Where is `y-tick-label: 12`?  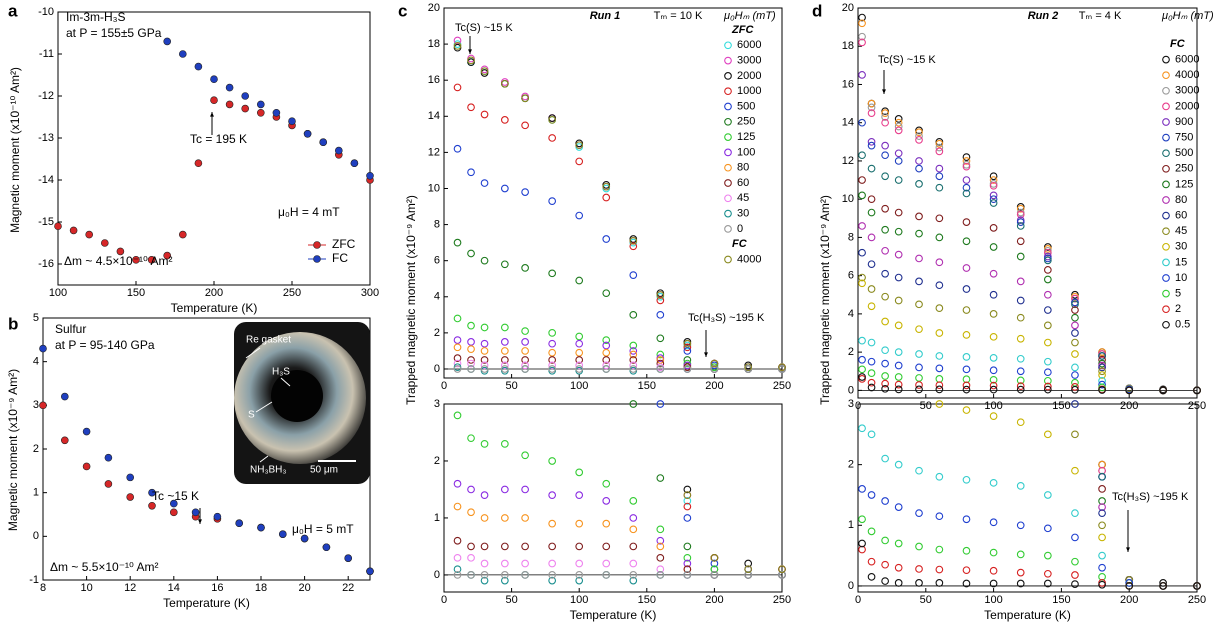 y-tick-label: 12 is located at coordinates (434, 152).